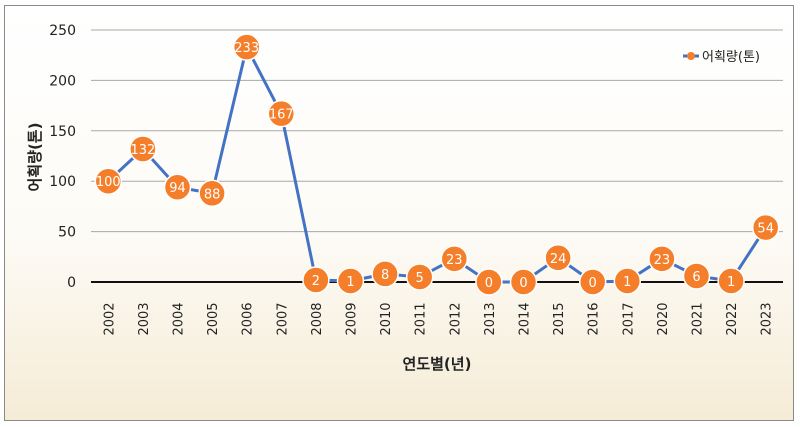 The width and height of the screenshot is (800, 427). I want to click on y-tick-label: 250, so click(62, 31).